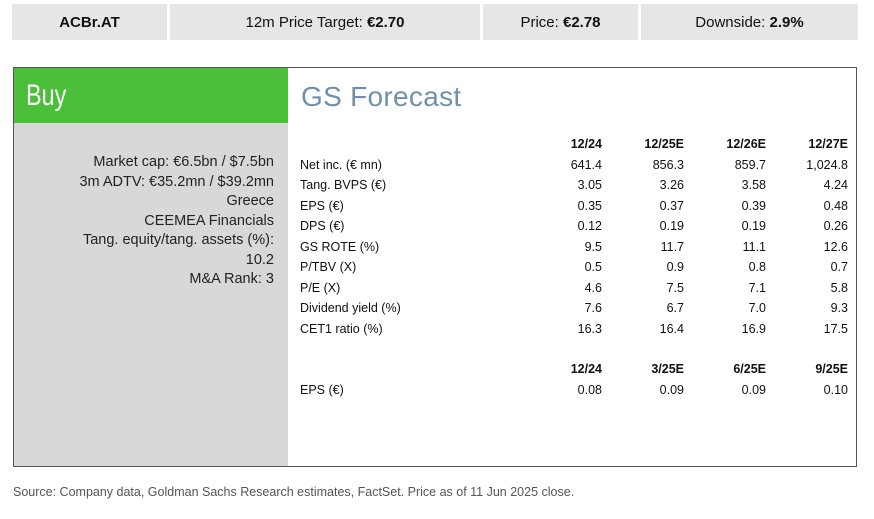 This screenshot has width=874, height=519. What do you see at coordinates (754, 246) in the screenshot?
I see `cell-value: 11.1` at bounding box center [754, 246].